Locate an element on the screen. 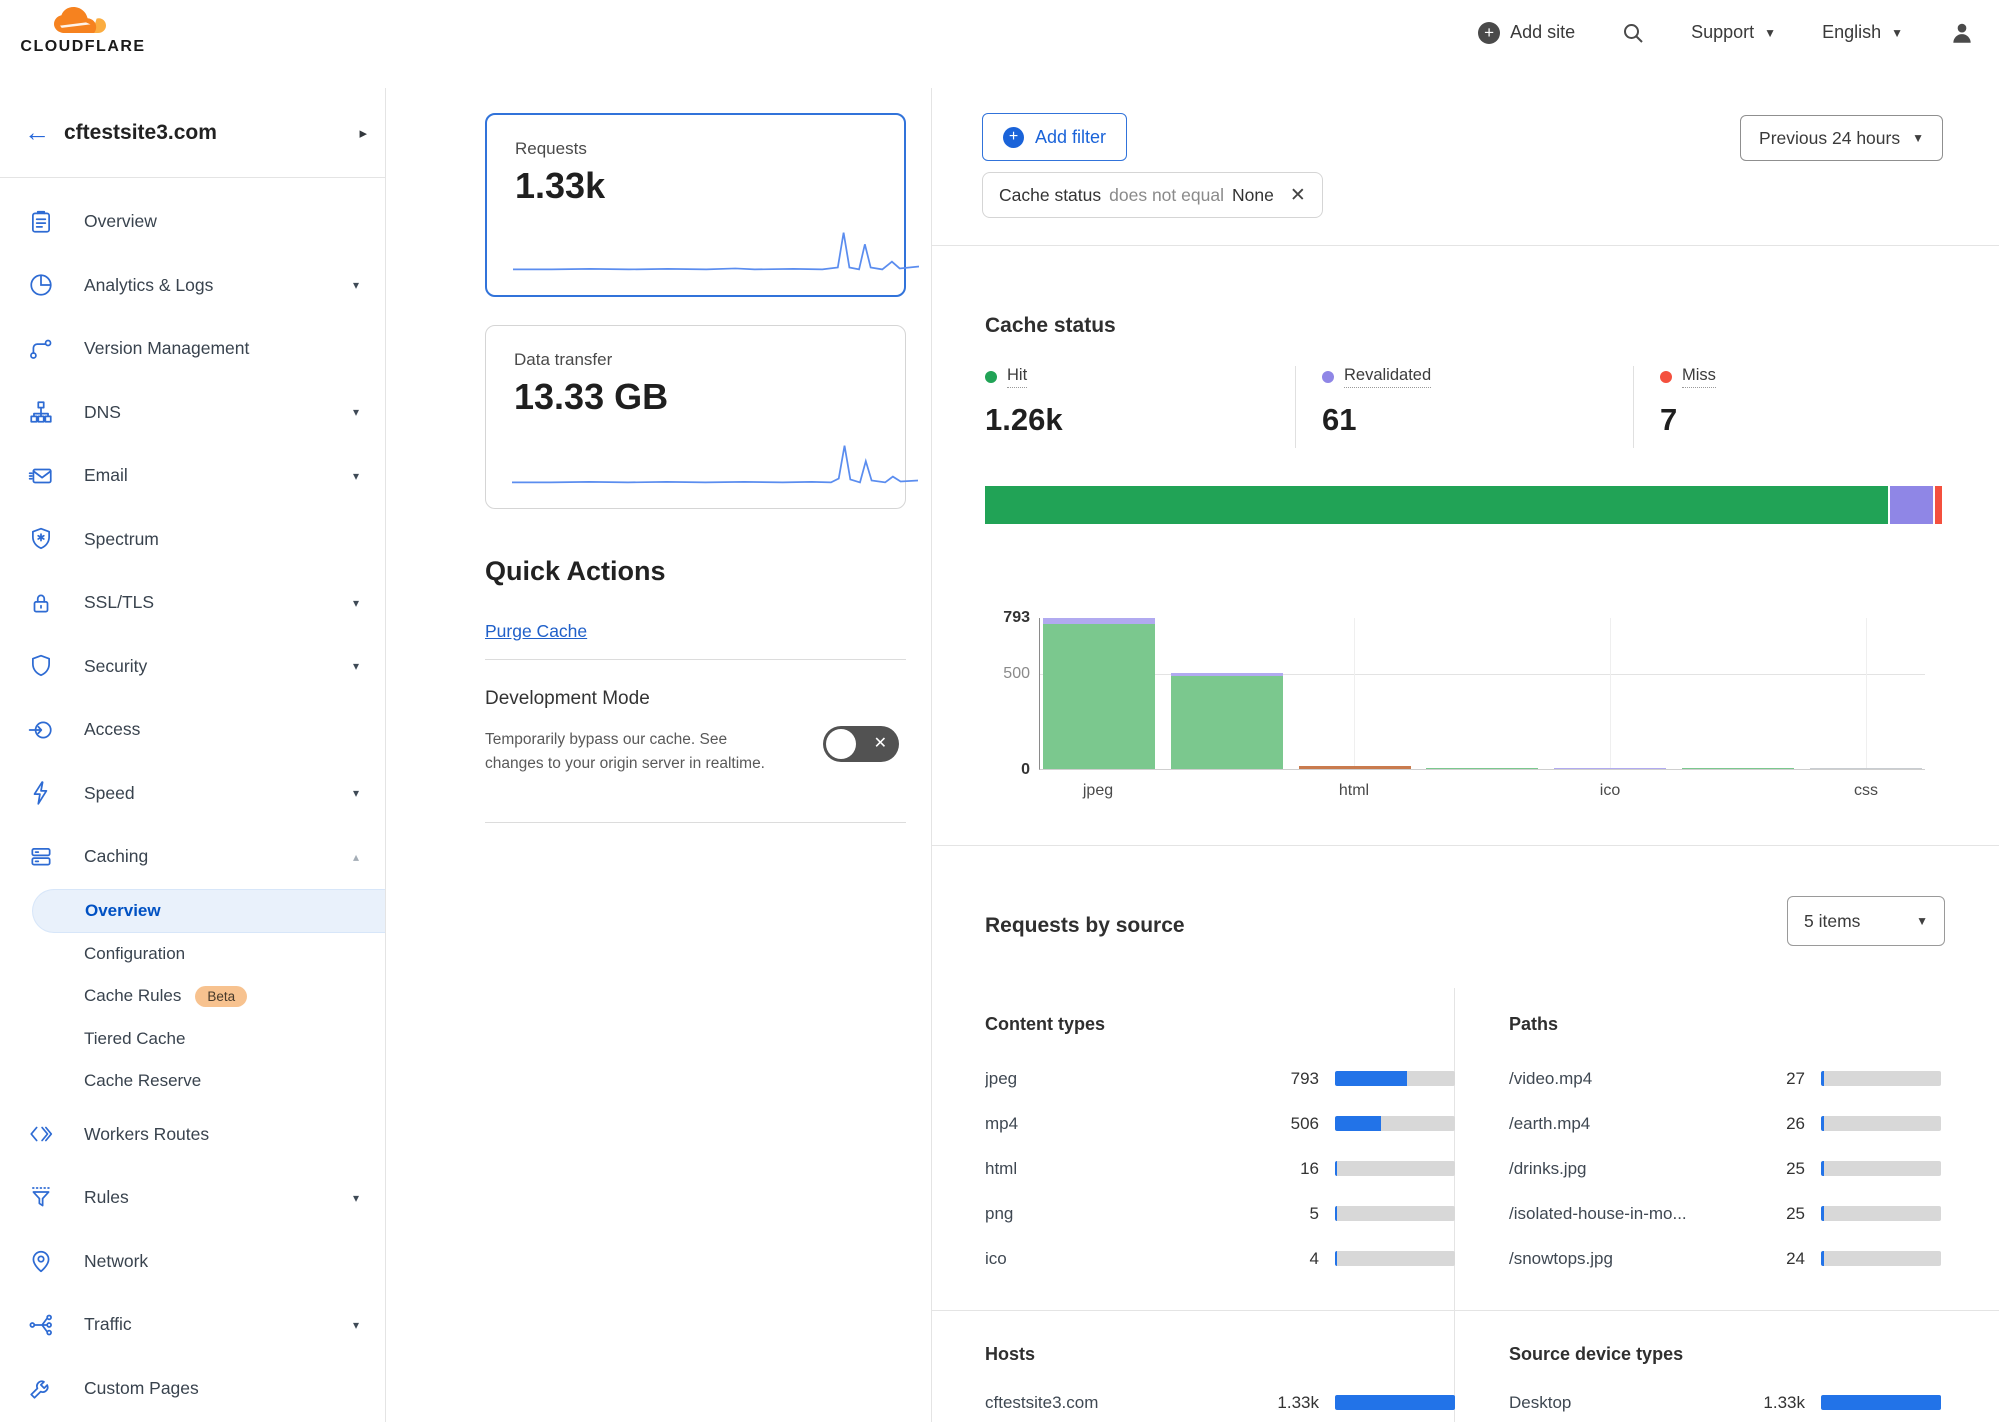  y-tick-0: 0 is located at coordinates (1025, 769).